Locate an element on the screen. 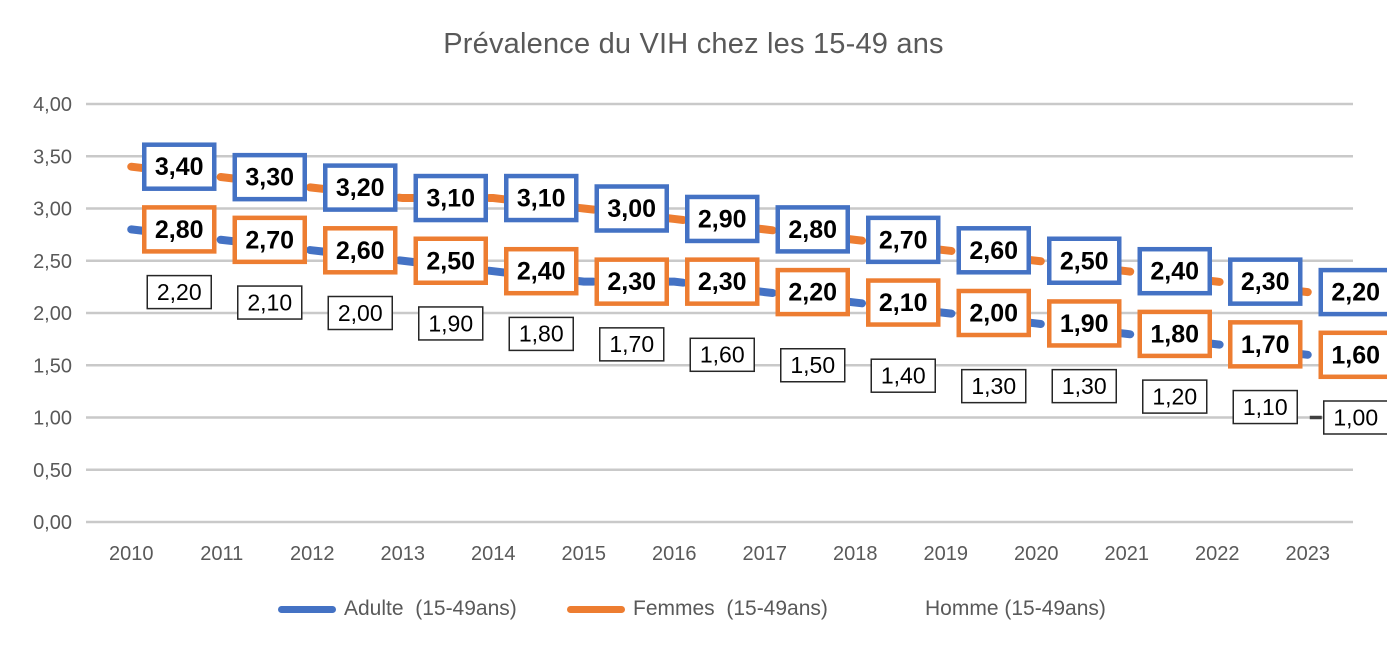 The height and width of the screenshot is (654, 1387). data-label: 1,20 is located at coordinates (1174, 396).